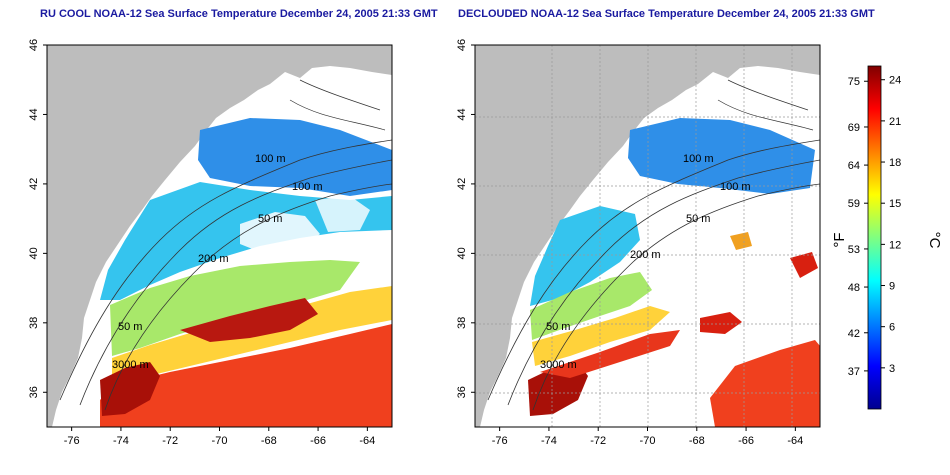  What do you see at coordinates (887, 237) in the screenshot?
I see `temperature-colorbar: 24 21 18 15 12 9 6 3 75 69 64 59 53 48 42 37 °F °C` at bounding box center [887, 237].